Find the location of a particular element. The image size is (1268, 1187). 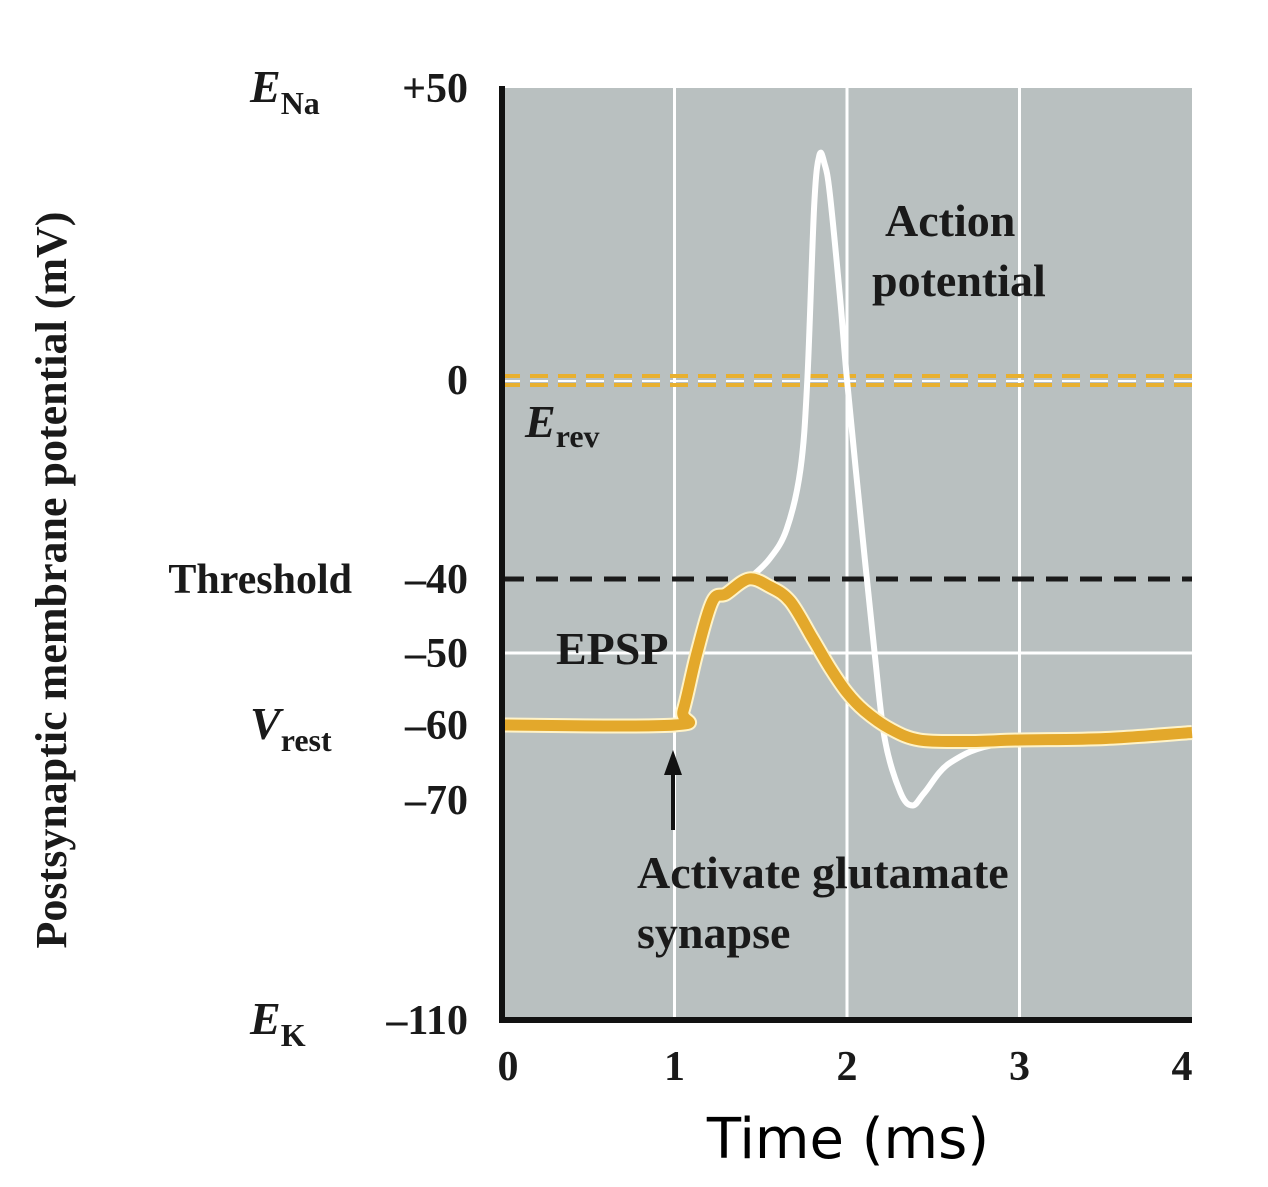

y-tick-label: –70 is located at coordinates (436, 801).